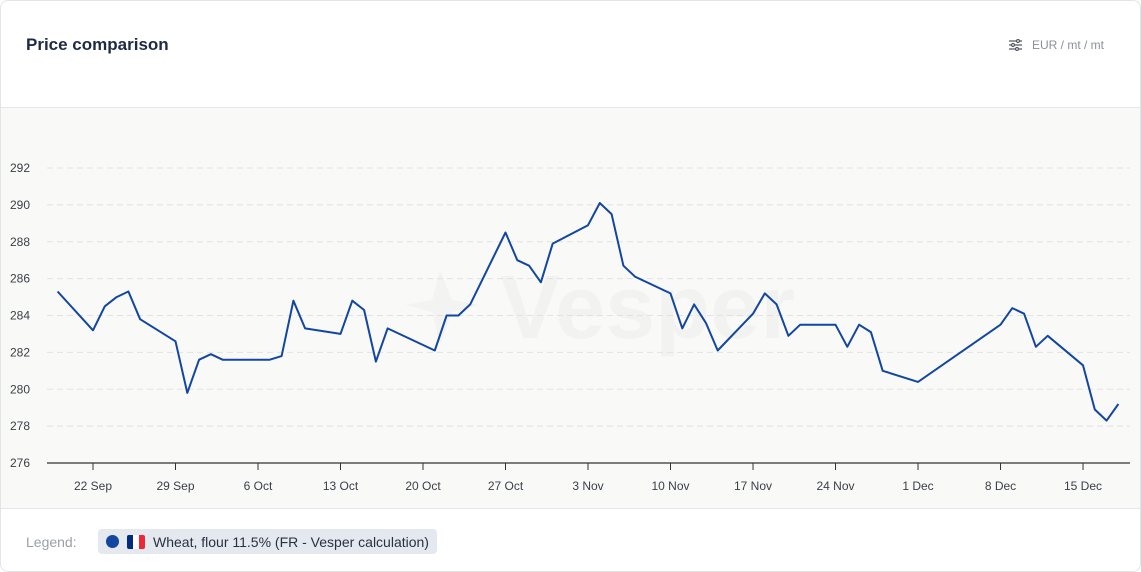  Describe the element at coordinates (175, 486) in the screenshot. I see `x-tick-label: 29 Sep` at that location.